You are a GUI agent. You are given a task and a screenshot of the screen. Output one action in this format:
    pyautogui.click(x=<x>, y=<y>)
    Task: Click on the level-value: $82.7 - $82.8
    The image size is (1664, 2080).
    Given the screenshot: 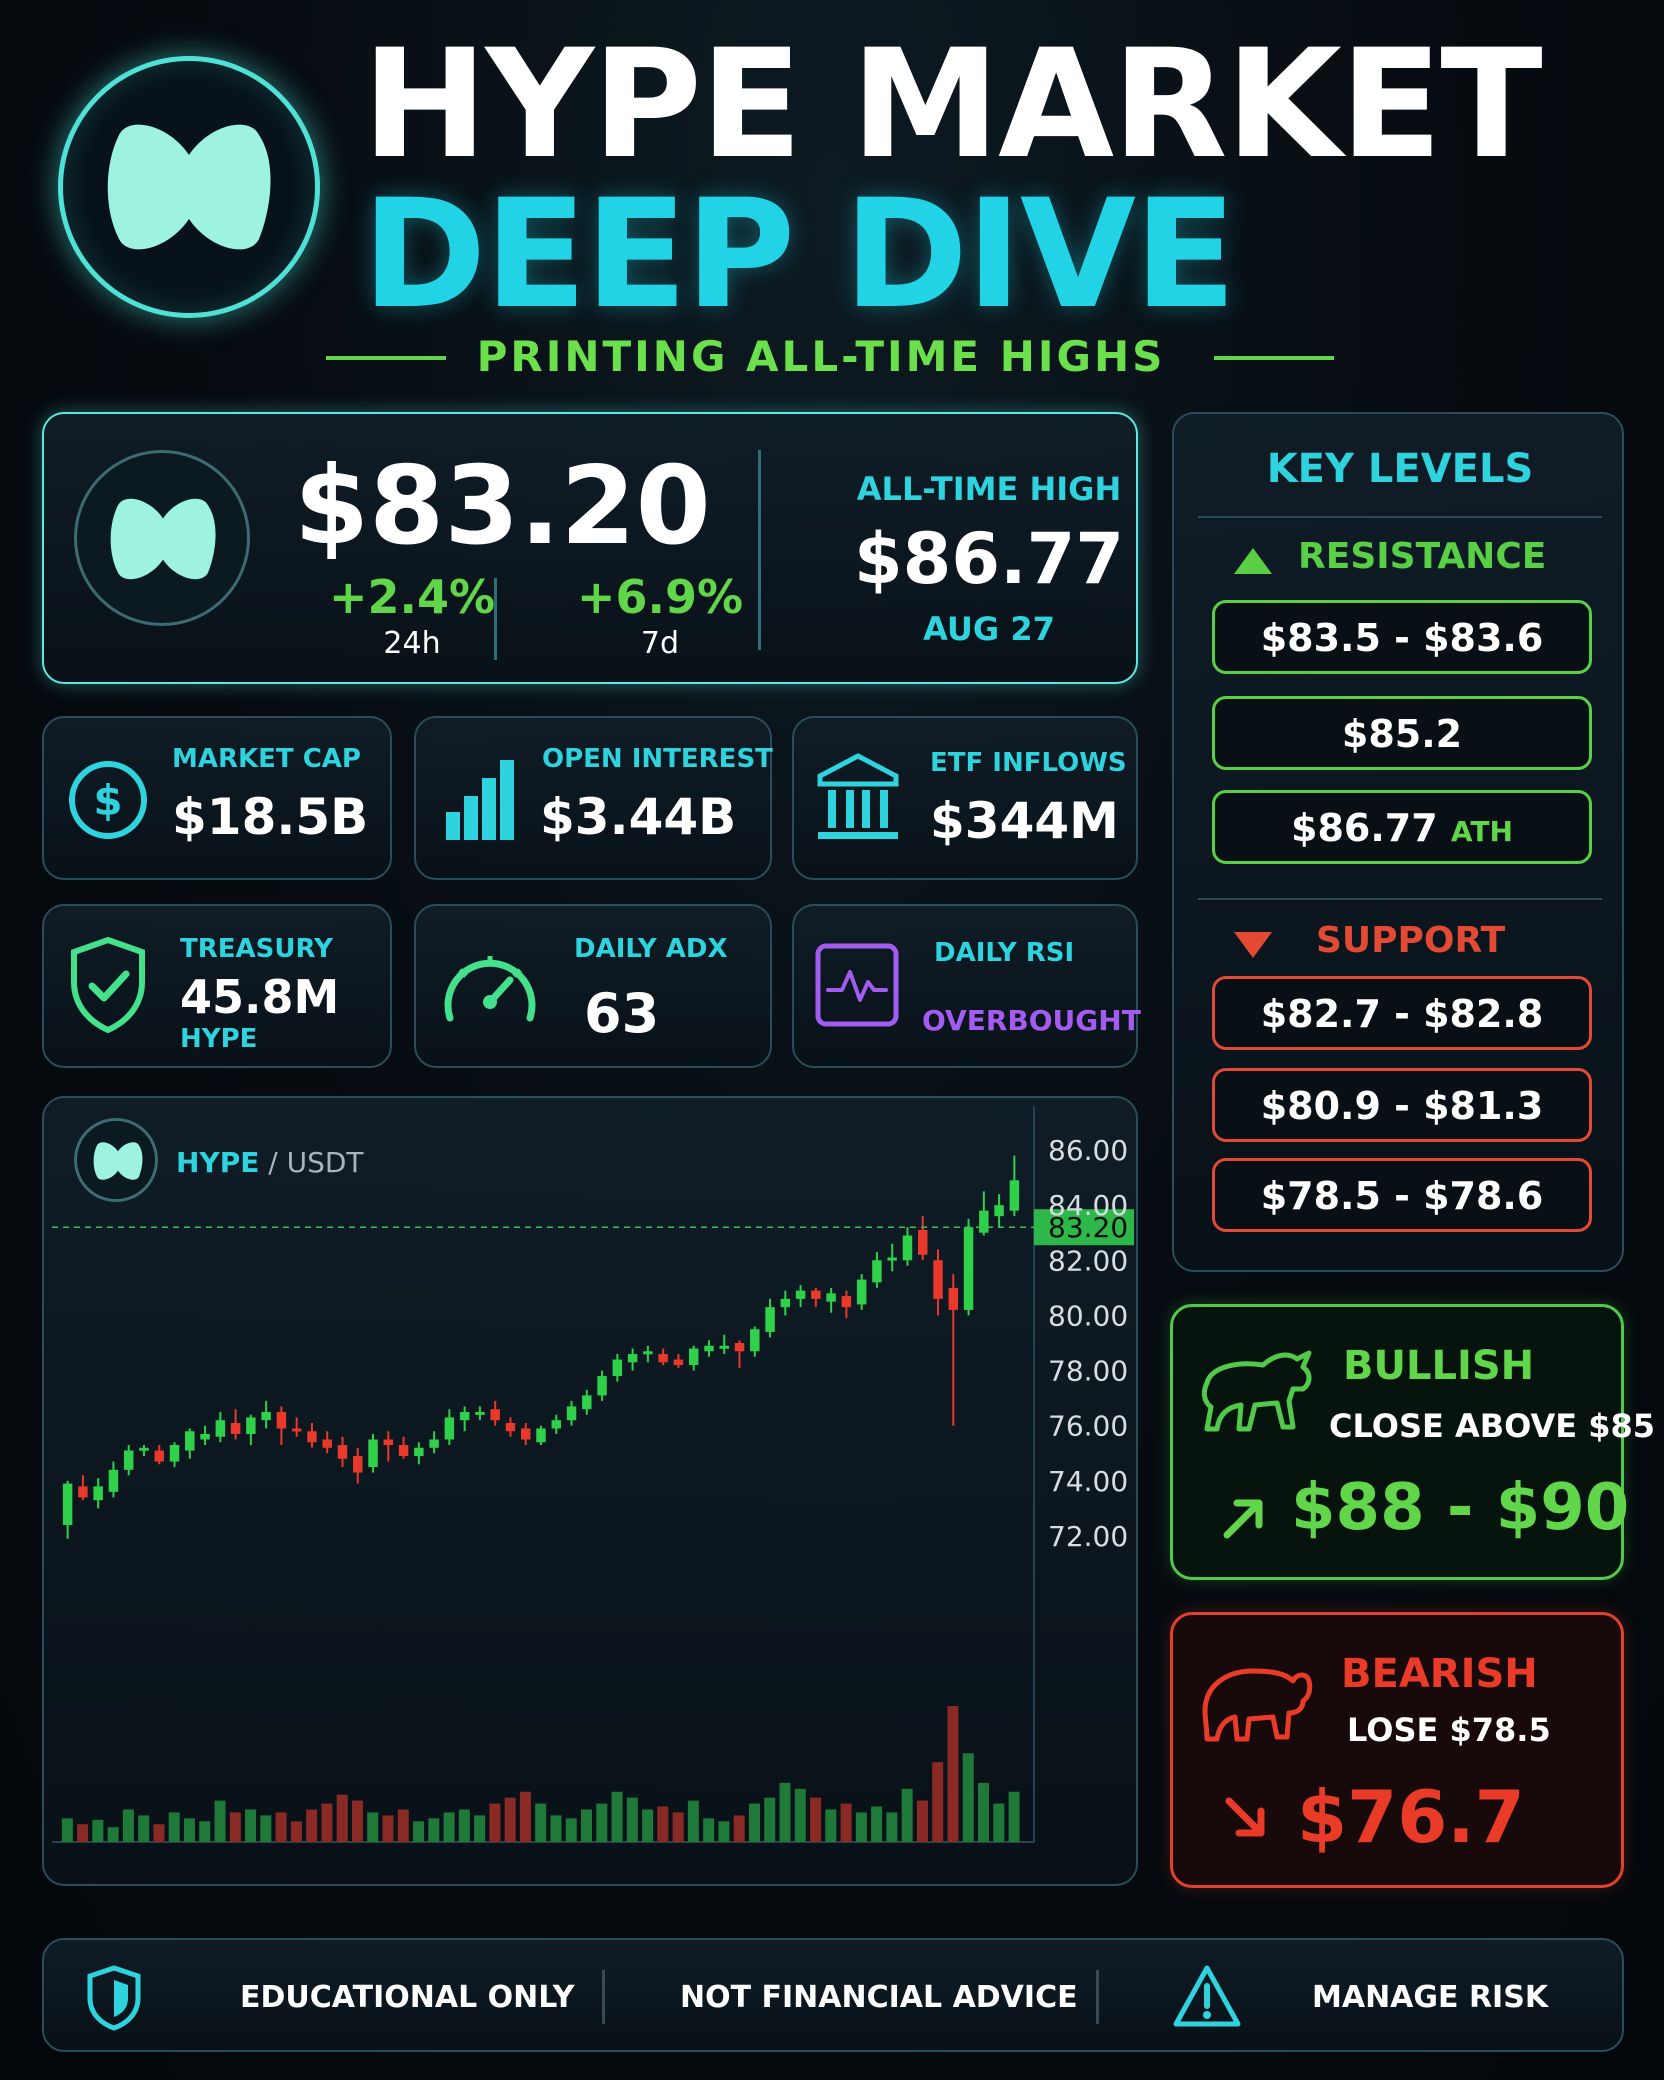 What is the action you would take?
    pyautogui.click(x=1402, y=1014)
    